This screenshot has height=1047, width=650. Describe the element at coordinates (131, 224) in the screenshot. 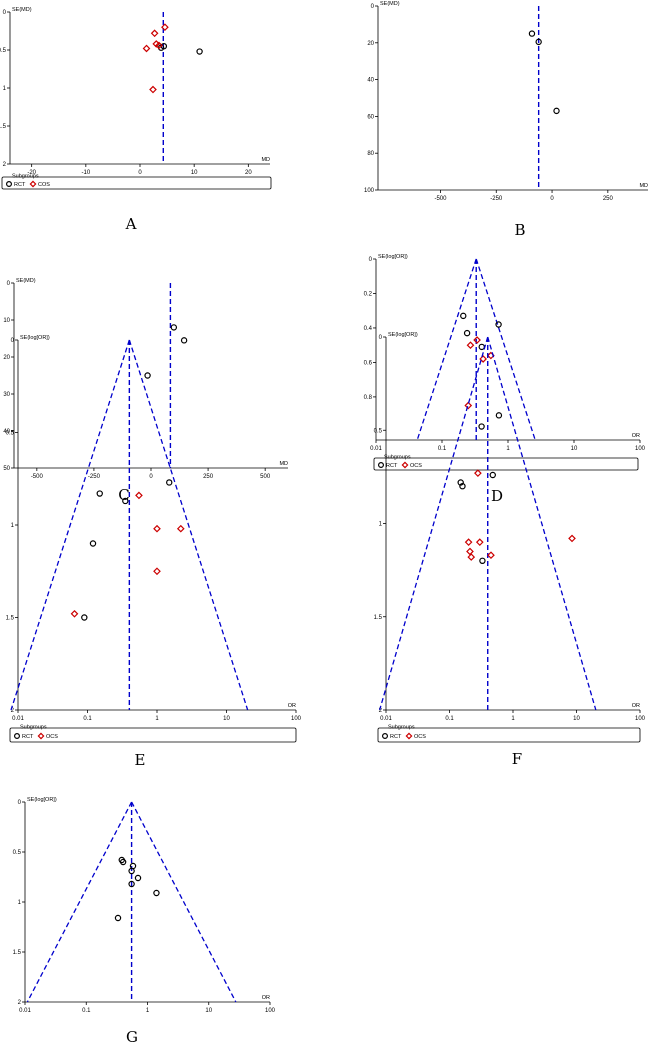

I see `panel-label: A` at that location.